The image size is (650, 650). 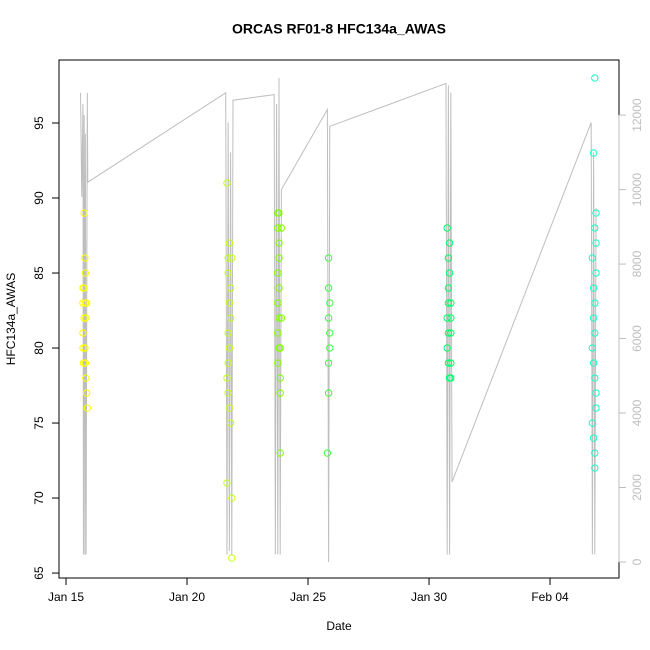 I want to click on y-tick-label: 65, so click(x=39, y=573).